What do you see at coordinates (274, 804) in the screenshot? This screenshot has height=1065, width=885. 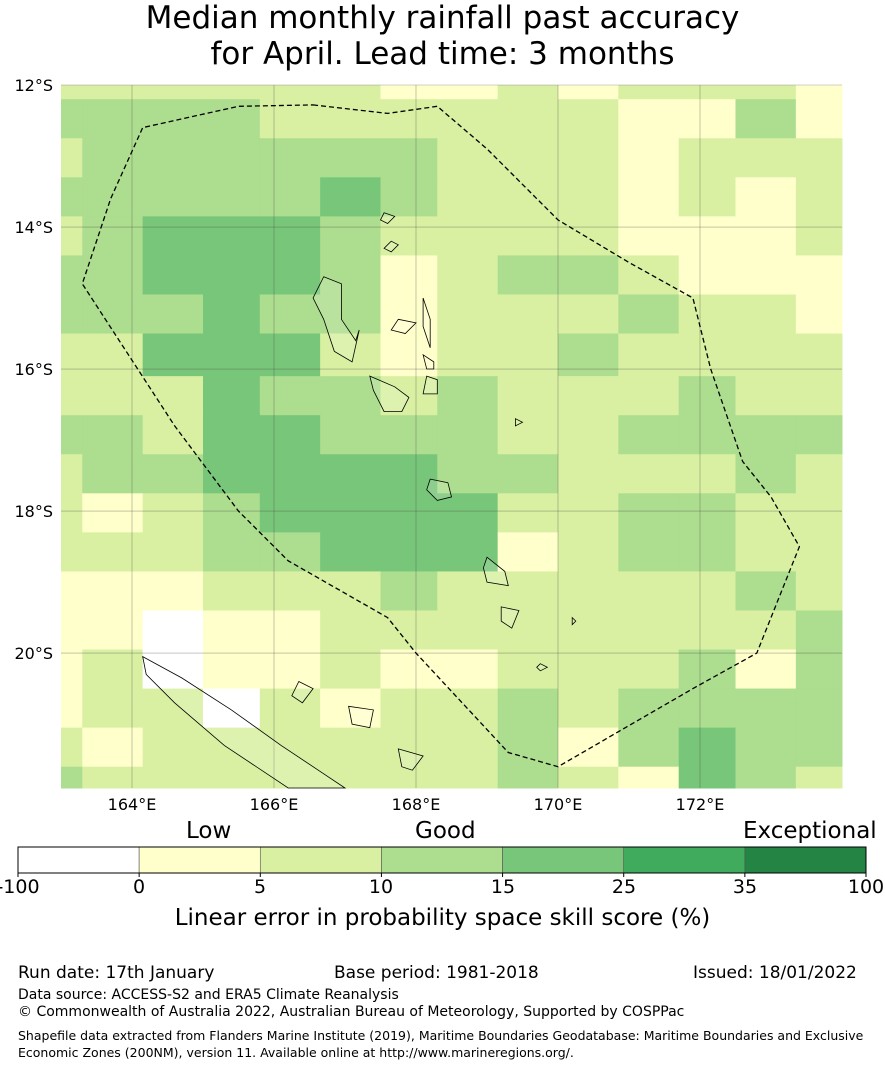 I see `longitude-tick-label: 166°E` at bounding box center [274, 804].